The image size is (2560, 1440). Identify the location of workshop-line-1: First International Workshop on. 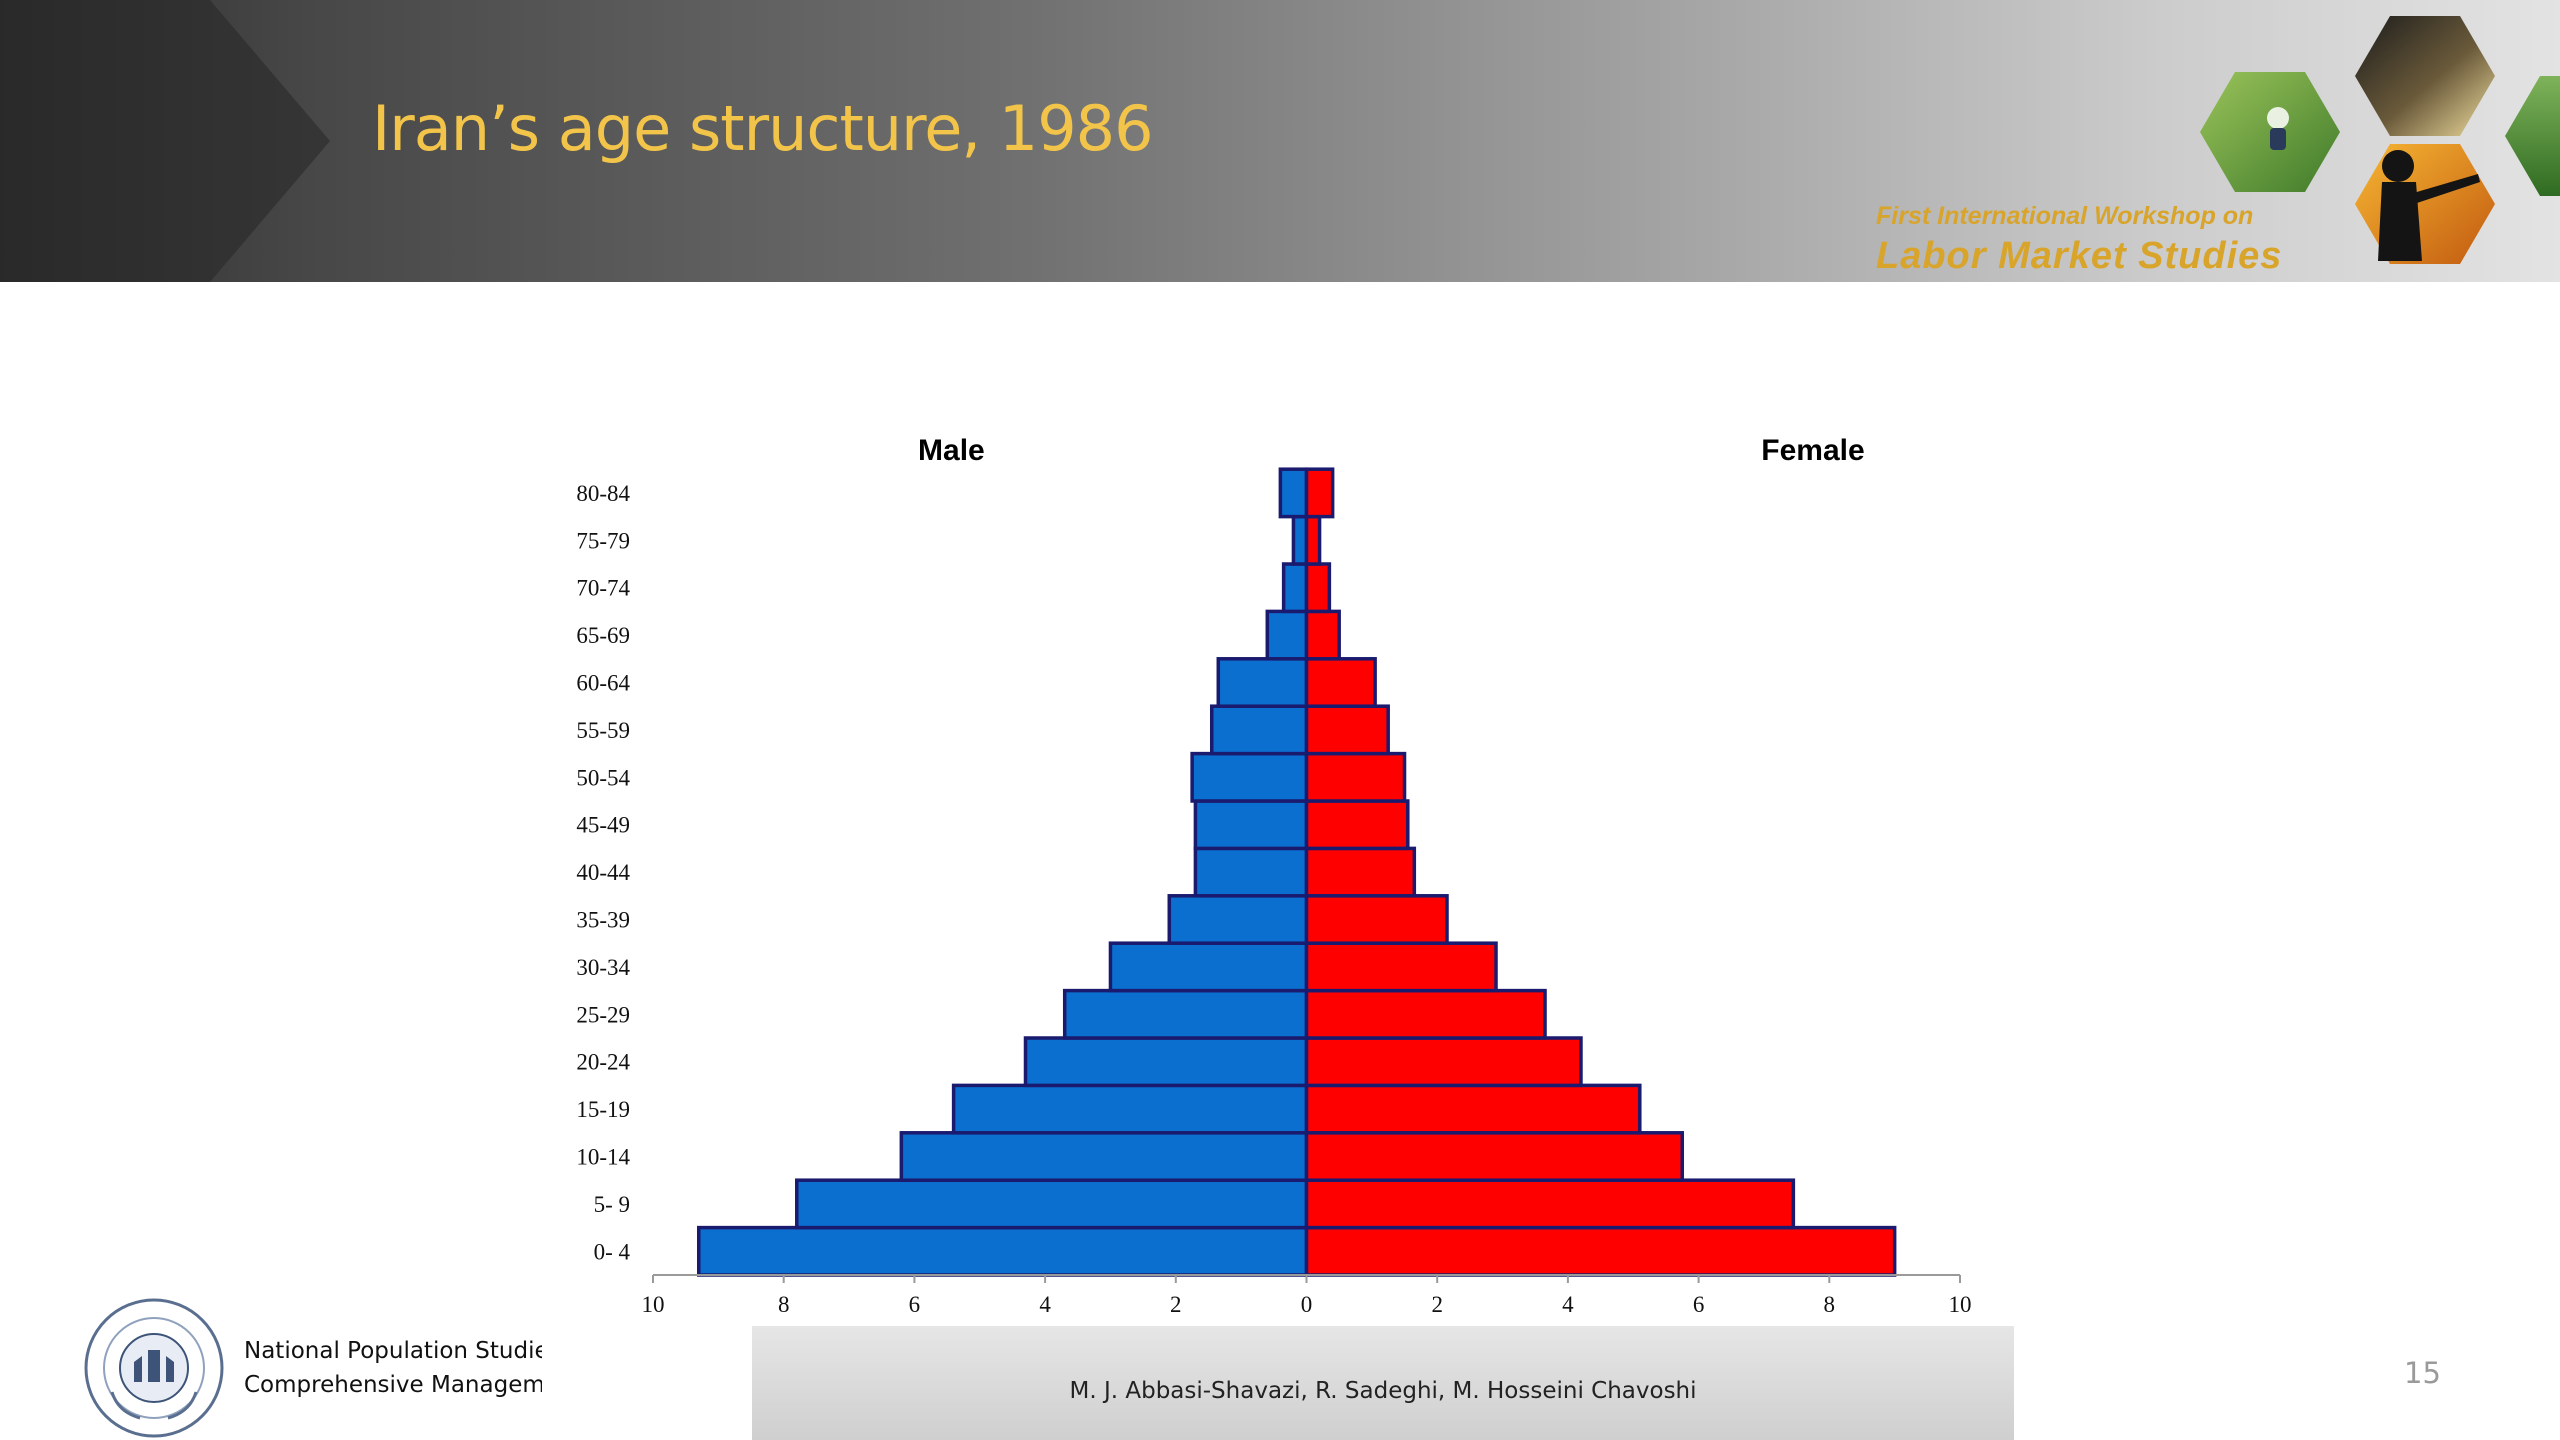
(2065, 216).